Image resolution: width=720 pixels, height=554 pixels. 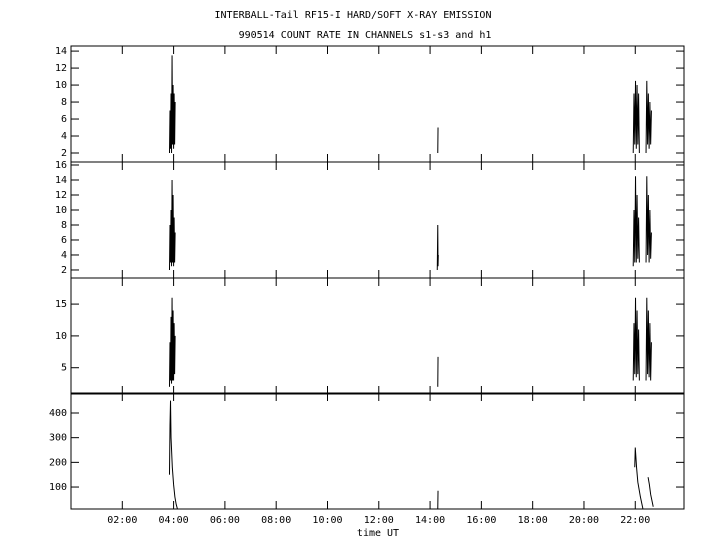 I want to click on y-tick-label: 200, so click(x=58, y=462).